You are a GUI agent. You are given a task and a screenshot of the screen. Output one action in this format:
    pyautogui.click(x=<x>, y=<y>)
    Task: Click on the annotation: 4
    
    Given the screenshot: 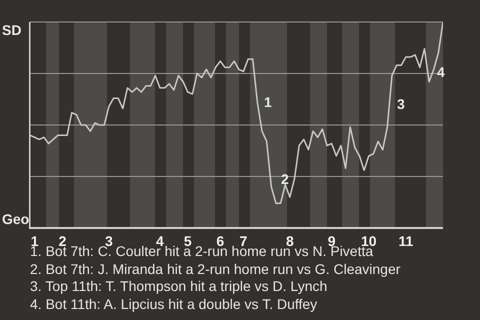 What is the action you would take?
    pyautogui.click(x=441, y=72)
    